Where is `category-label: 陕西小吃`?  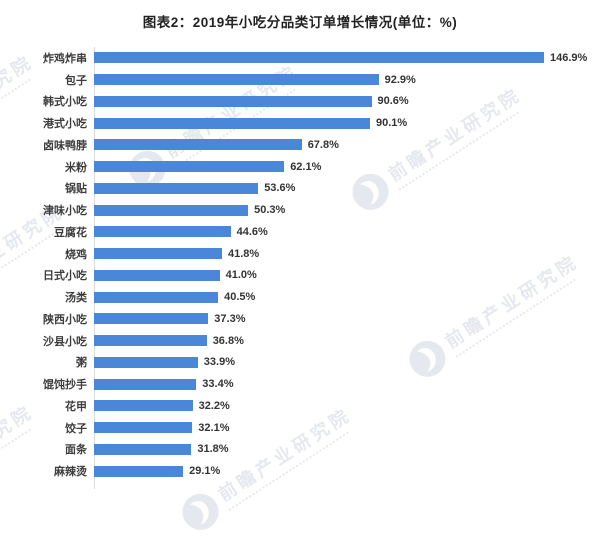 category-label: 陕西小吃 is located at coordinates (65, 319).